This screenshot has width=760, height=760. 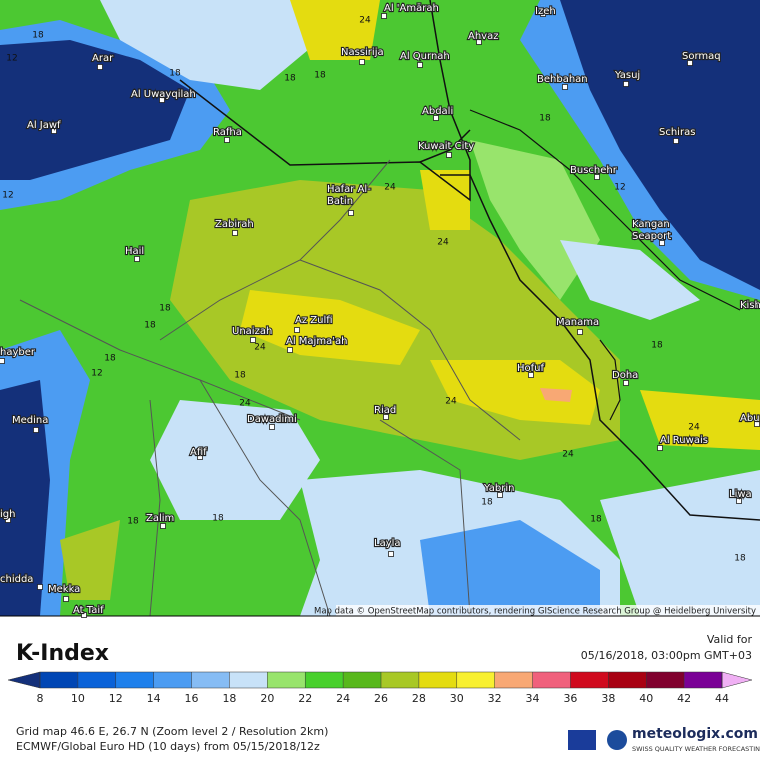 I want to click on valid-time: 05/16/2018, 03:00pm GMT+03, so click(x=666, y=655).